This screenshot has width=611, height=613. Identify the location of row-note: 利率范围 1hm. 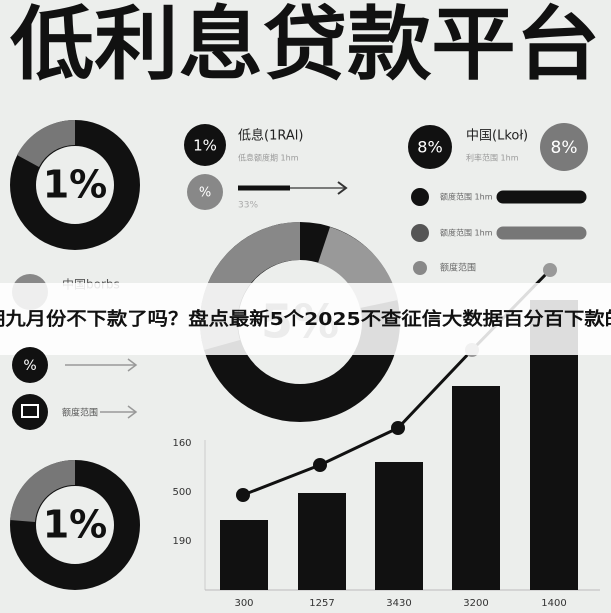
(492, 158).